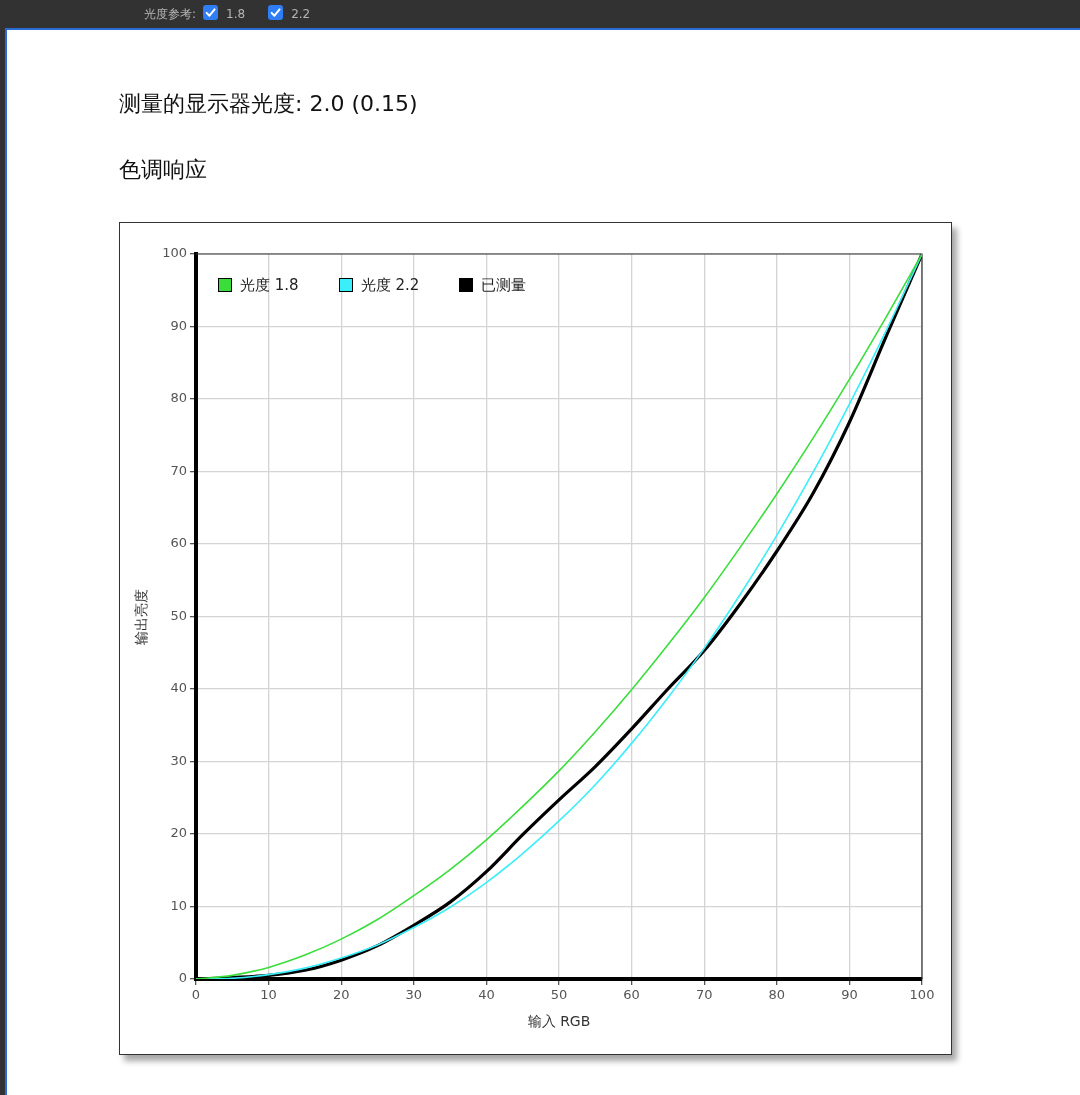 The height and width of the screenshot is (1095, 1080). What do you see at coordinates (178, 688) in the screenshot?
I see `y-tick-label: 40` at bounding box center [178, 688].